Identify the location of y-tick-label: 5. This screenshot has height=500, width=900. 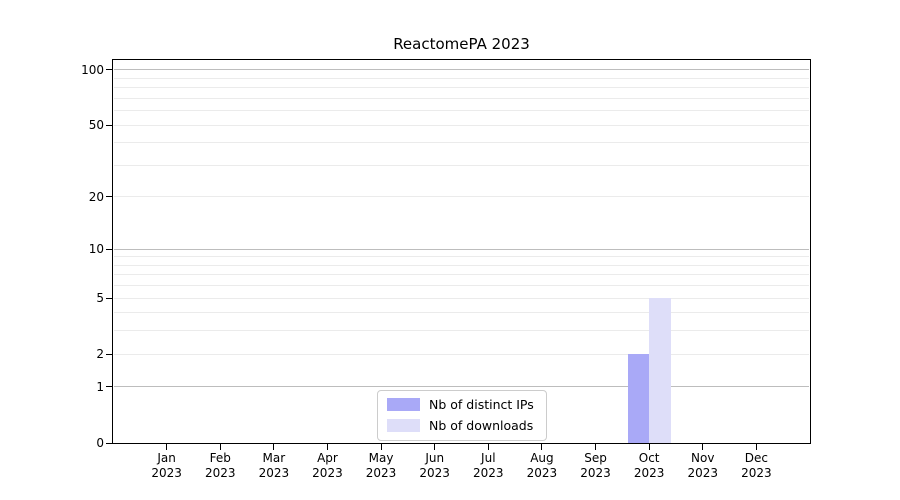
(100, 298).